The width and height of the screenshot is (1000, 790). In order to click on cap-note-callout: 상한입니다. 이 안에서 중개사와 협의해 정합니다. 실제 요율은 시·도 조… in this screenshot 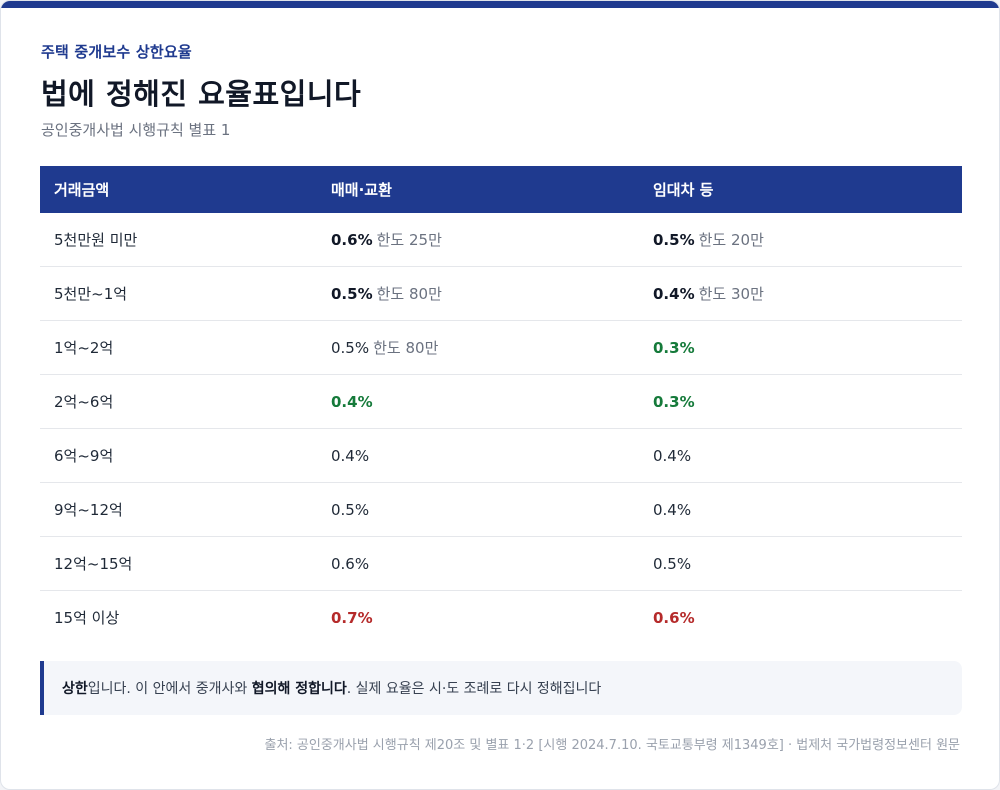, I will do `click(501, 688)`.